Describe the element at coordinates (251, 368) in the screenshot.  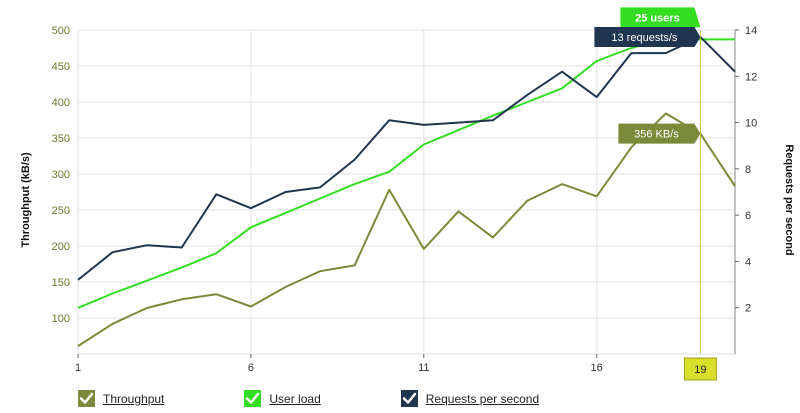
I see `x-tick-label: 6` at that location.